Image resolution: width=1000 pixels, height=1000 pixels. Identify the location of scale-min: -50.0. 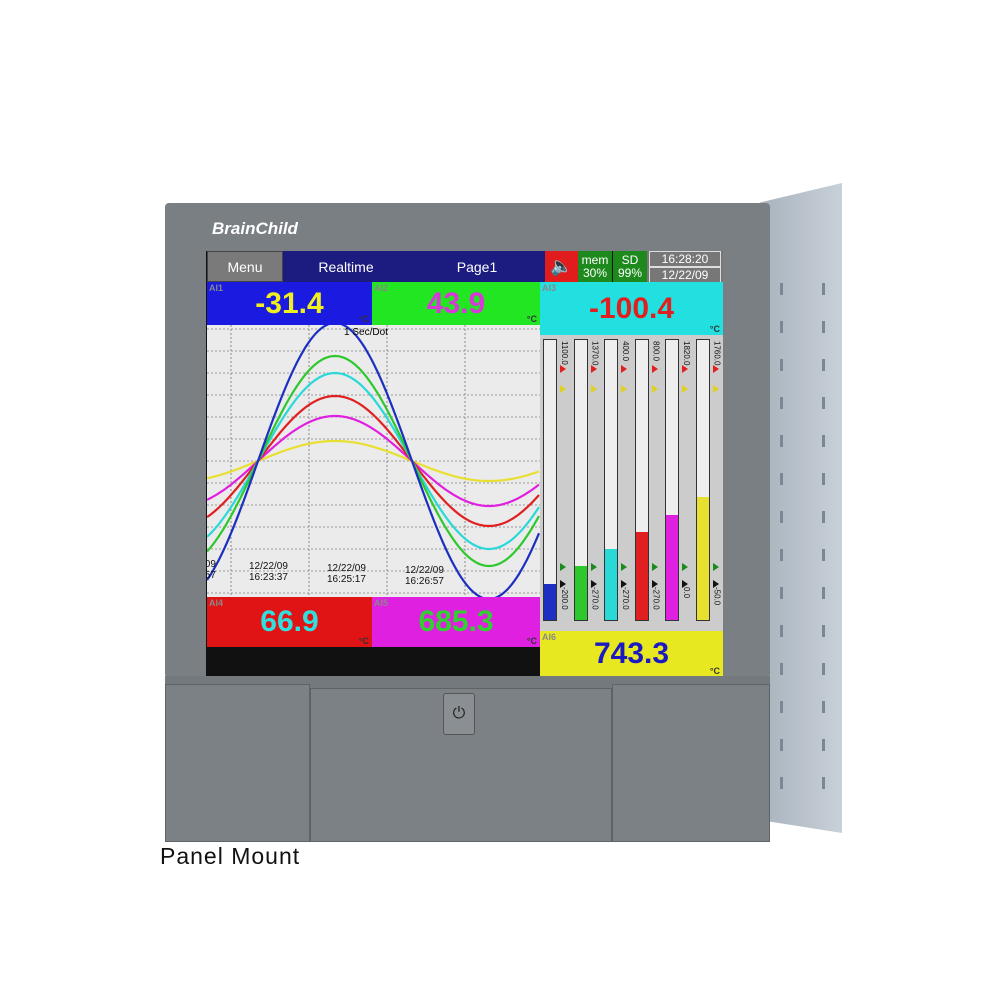
(717, 596).